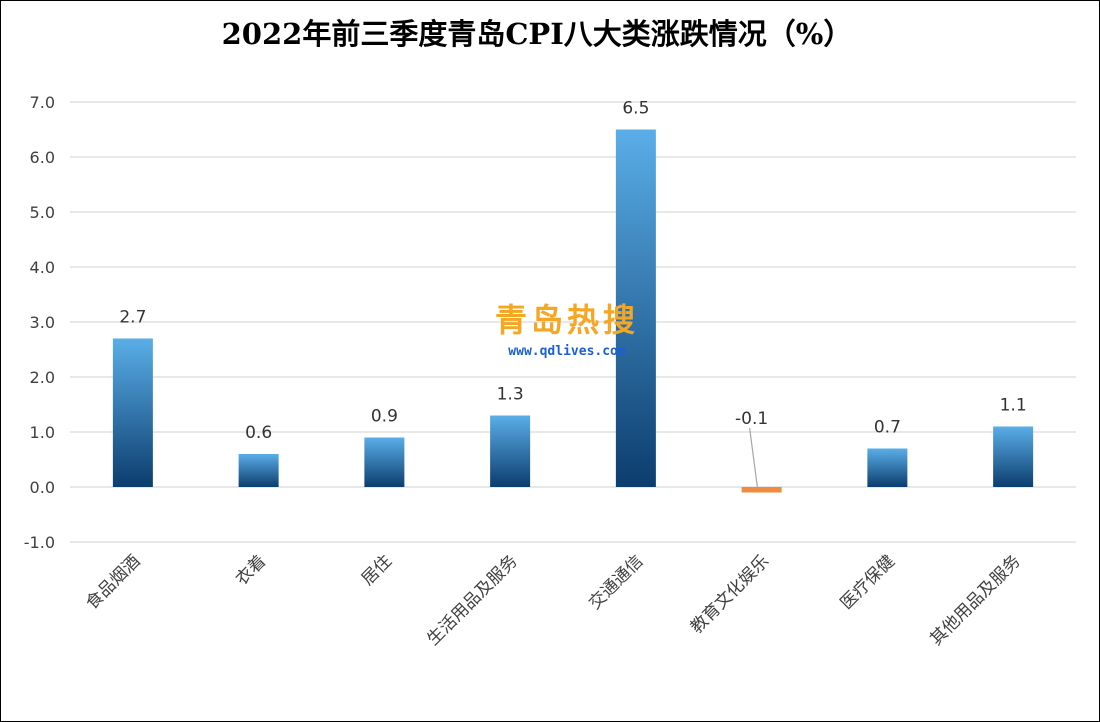 The image size is (1100, 722). I want to click on data-label: 0.9, so click(384, 417).